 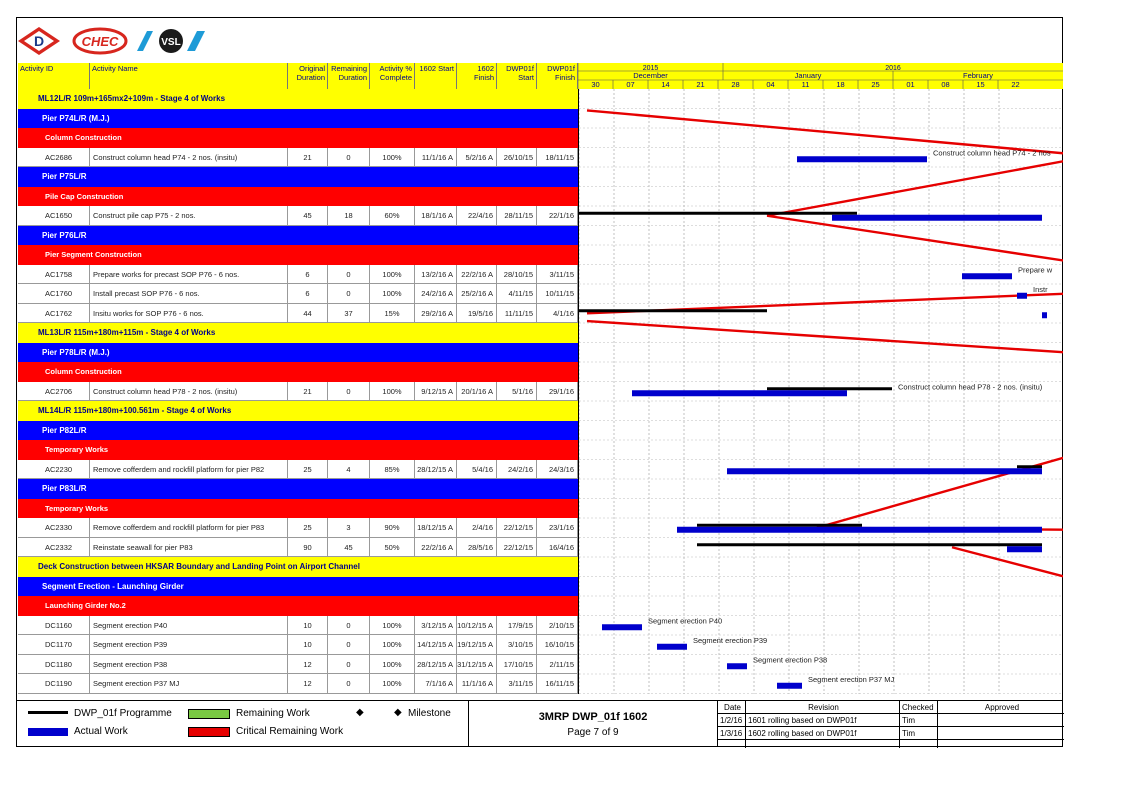 I want to click on week-label: 28, so click(x=735, y=84).